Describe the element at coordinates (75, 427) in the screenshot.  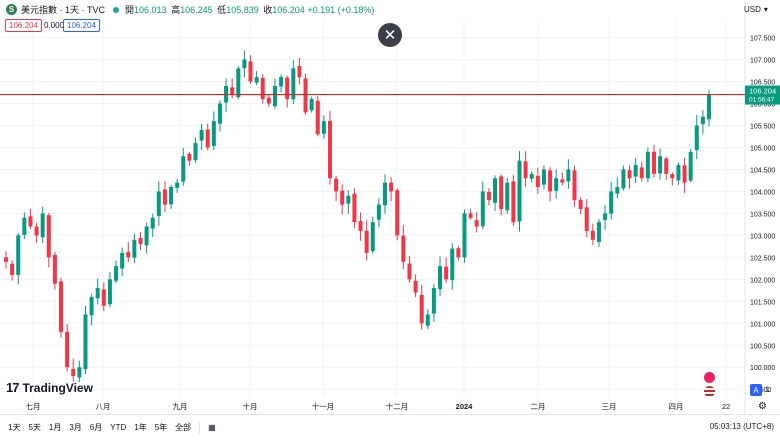
I see `range-3m: 3月` at that location.